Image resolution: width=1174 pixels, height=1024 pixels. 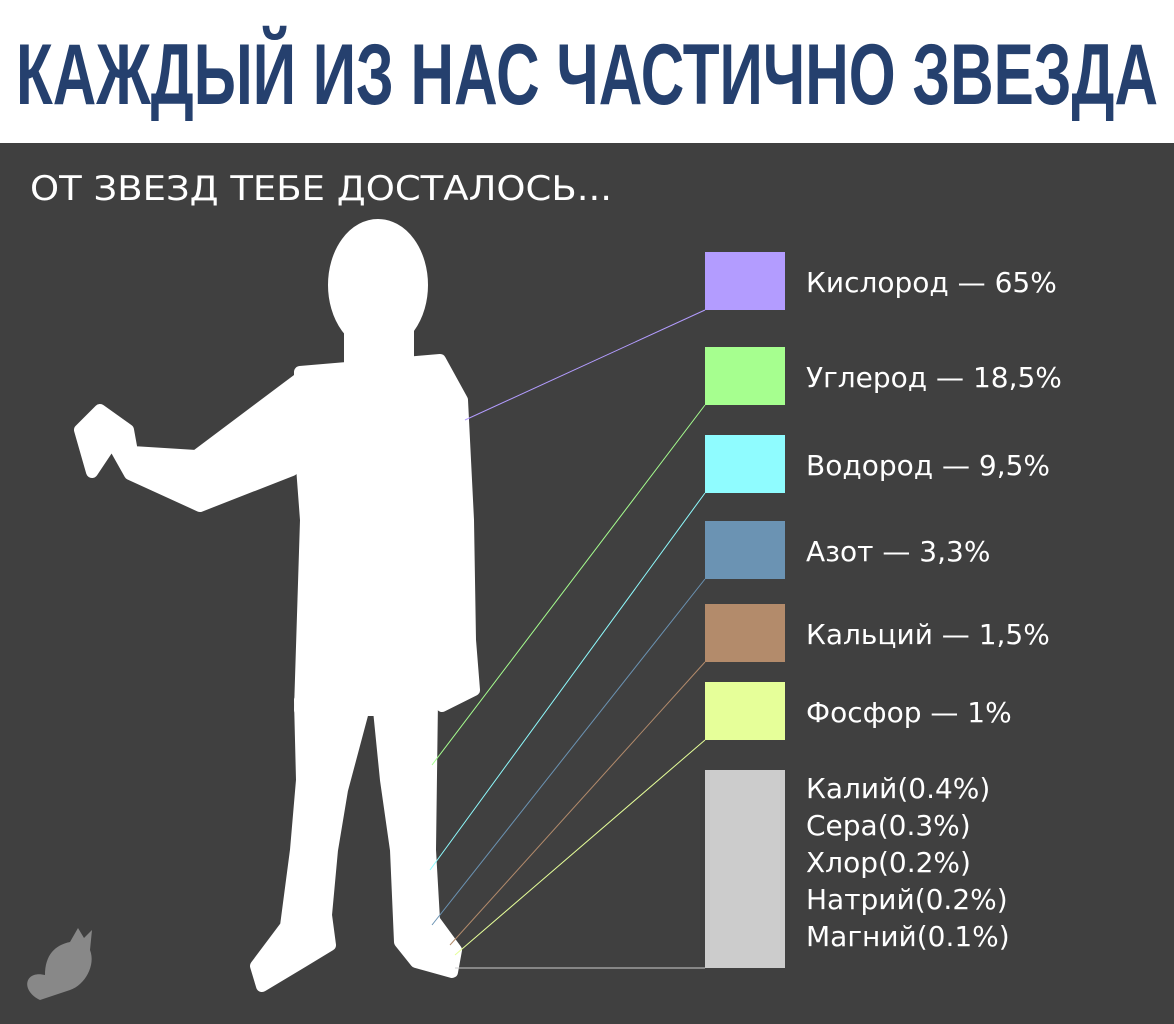 What do you see at coordinates (888, 825) in the screenshot?
I see `legend-label: Сера(0.3%)` at bounding box center [888, 825].